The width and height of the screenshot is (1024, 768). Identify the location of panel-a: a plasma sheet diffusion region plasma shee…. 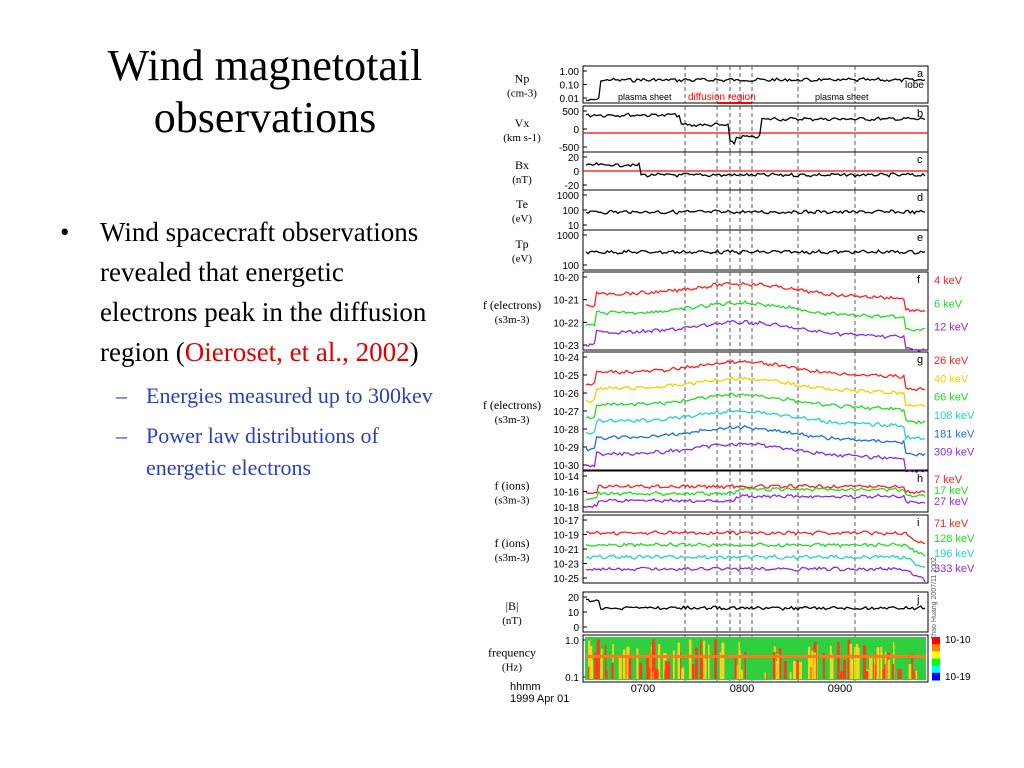
(755, 84).